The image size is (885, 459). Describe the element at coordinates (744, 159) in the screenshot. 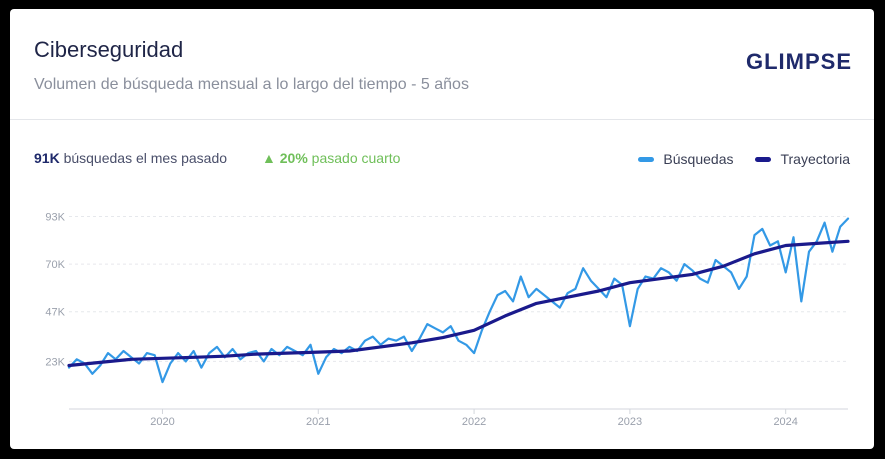

I see `chart-legend: Búsquedas Trayectoria` at that location.